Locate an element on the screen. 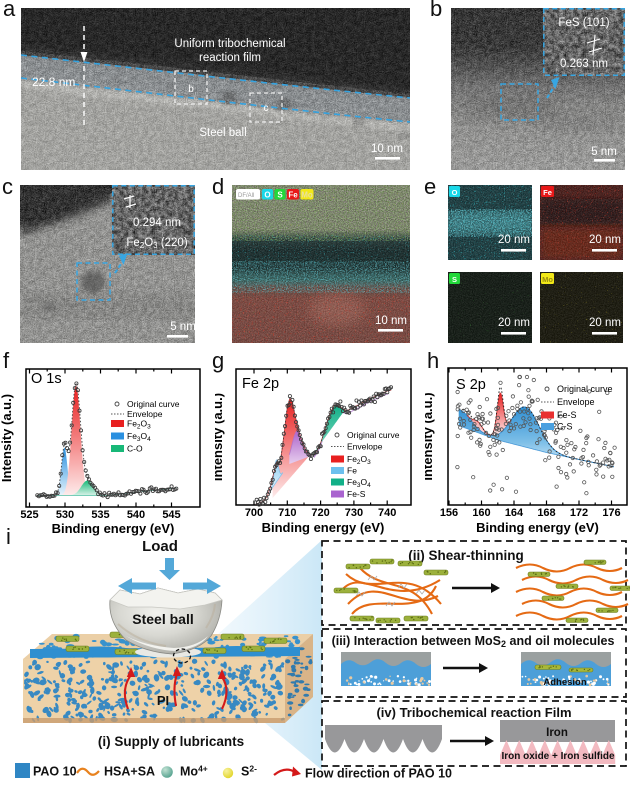 Image resolution: width=630 pixels, height=786 pixels. svg-text: 176 is located at coordinates (611, 513).